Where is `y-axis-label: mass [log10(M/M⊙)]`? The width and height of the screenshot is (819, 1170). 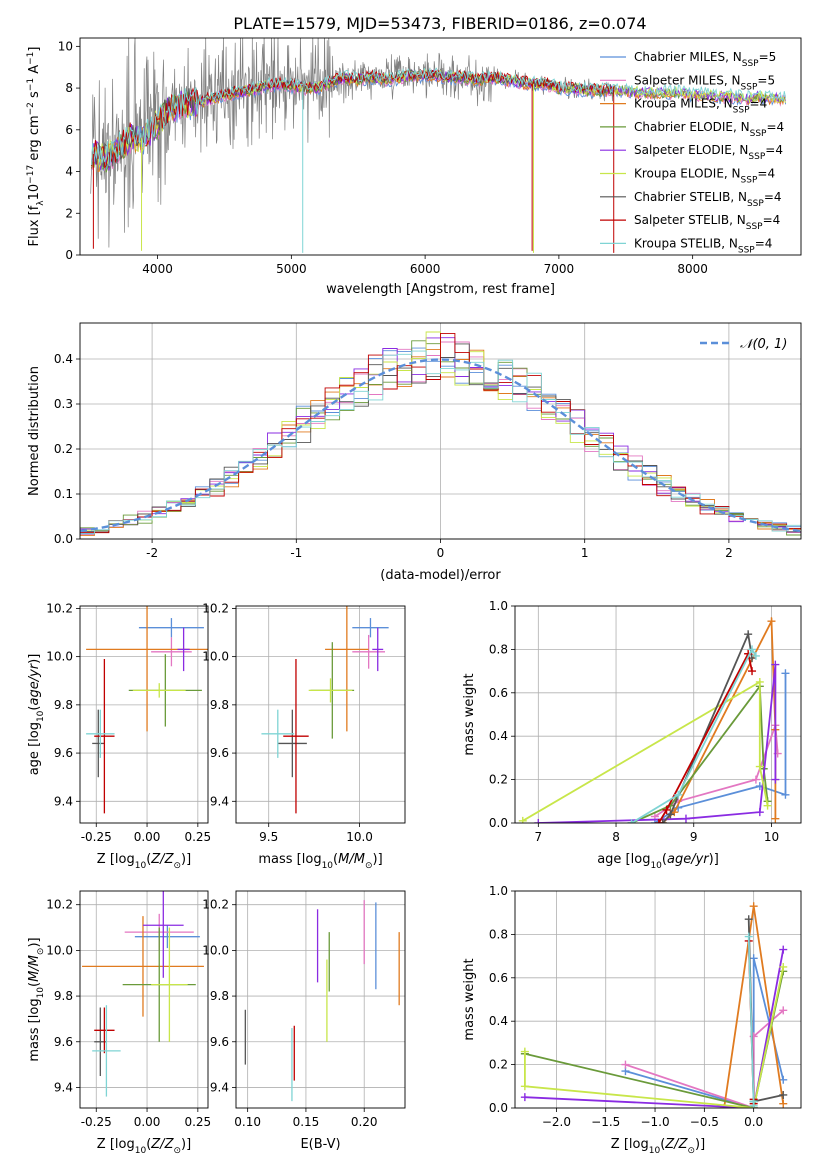 y-axis-label: mass [log10(M/M⊙)] is located at coordinates (36, 999).